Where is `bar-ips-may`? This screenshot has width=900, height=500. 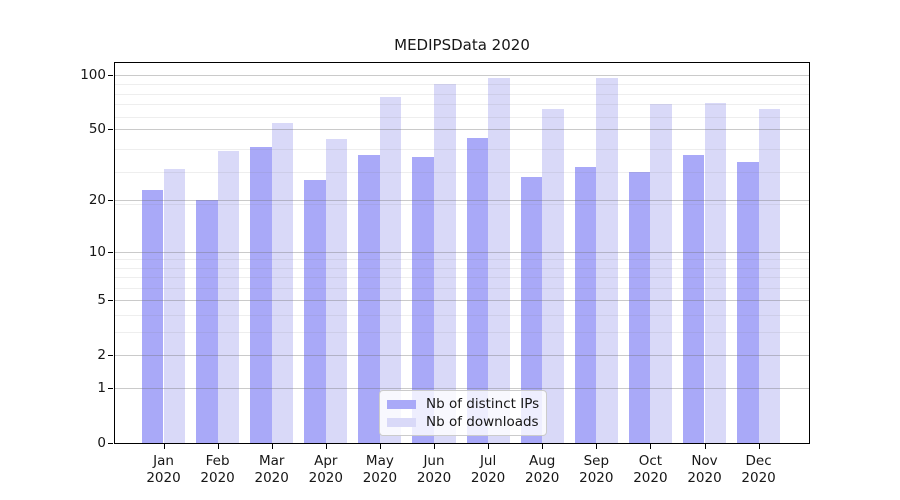 bar-ips-may is located at coordinates (369, 299).